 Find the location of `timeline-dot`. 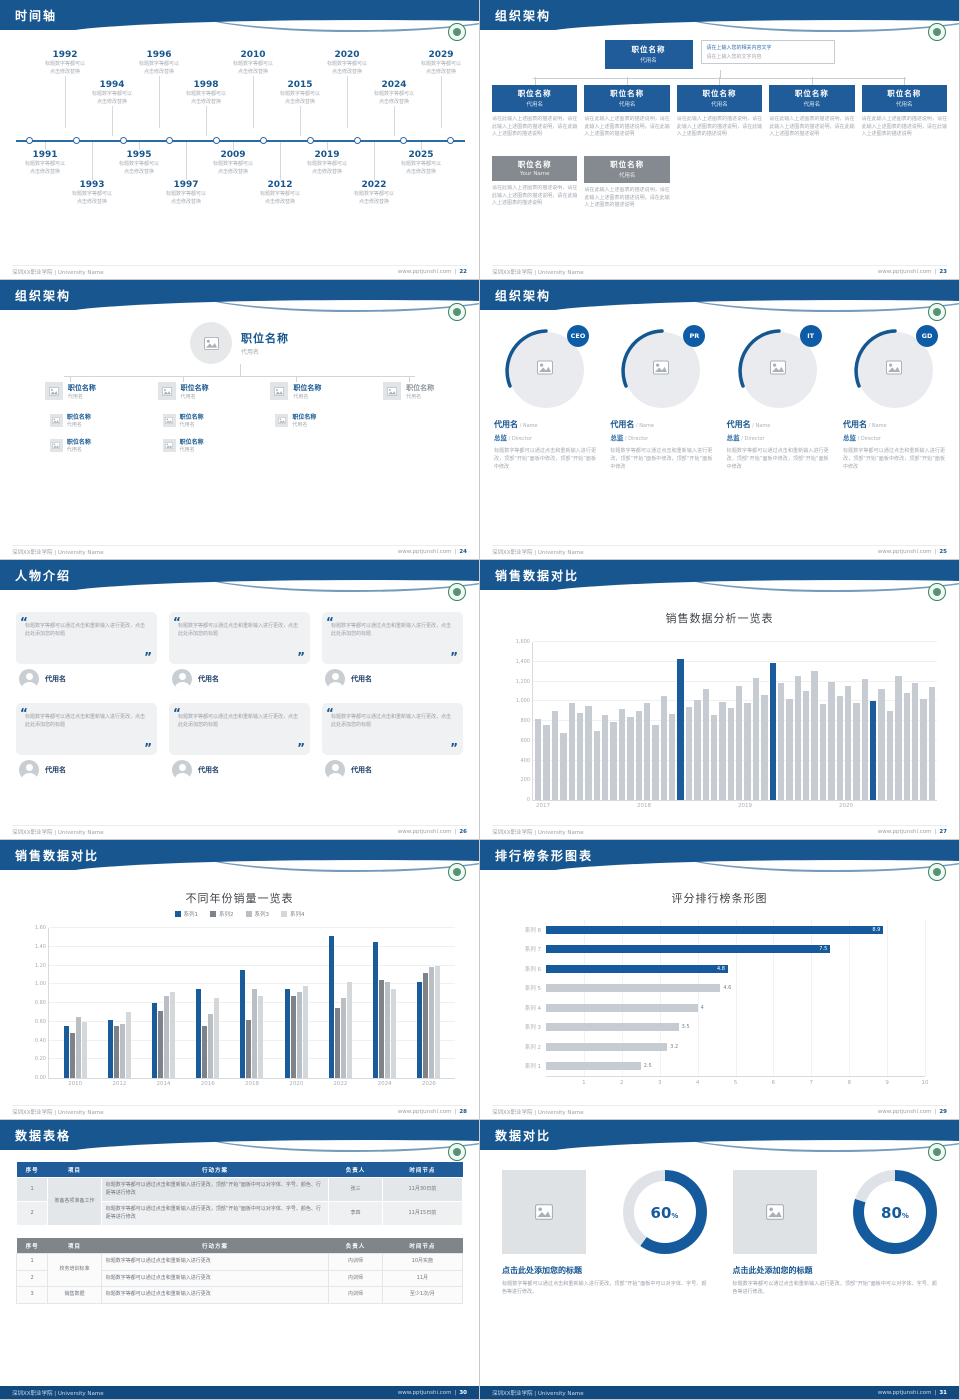

timeline-dot is located at coordinates (76, 140).